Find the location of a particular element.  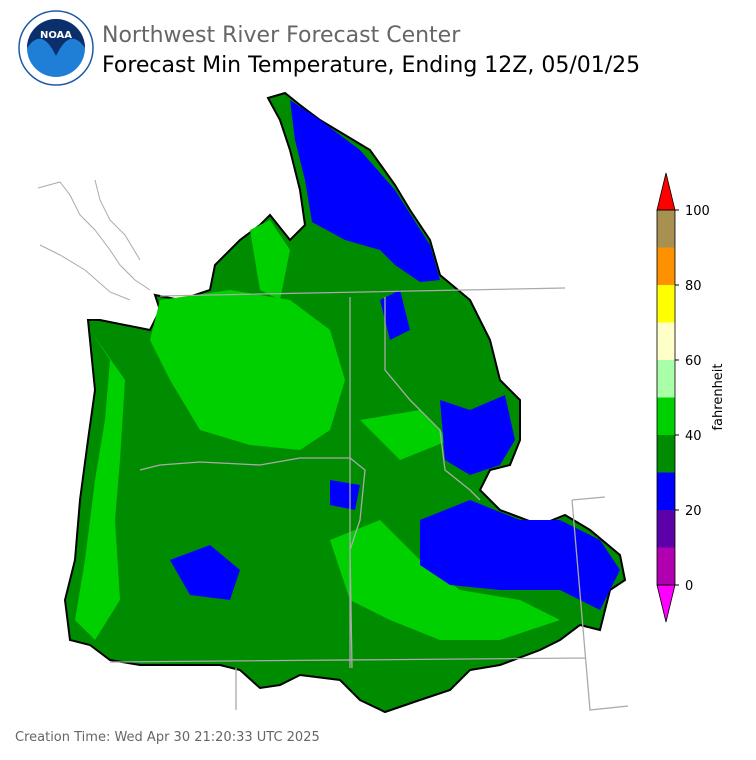

colorbar-tick-label: 20 is located at coordinates (693, 511).